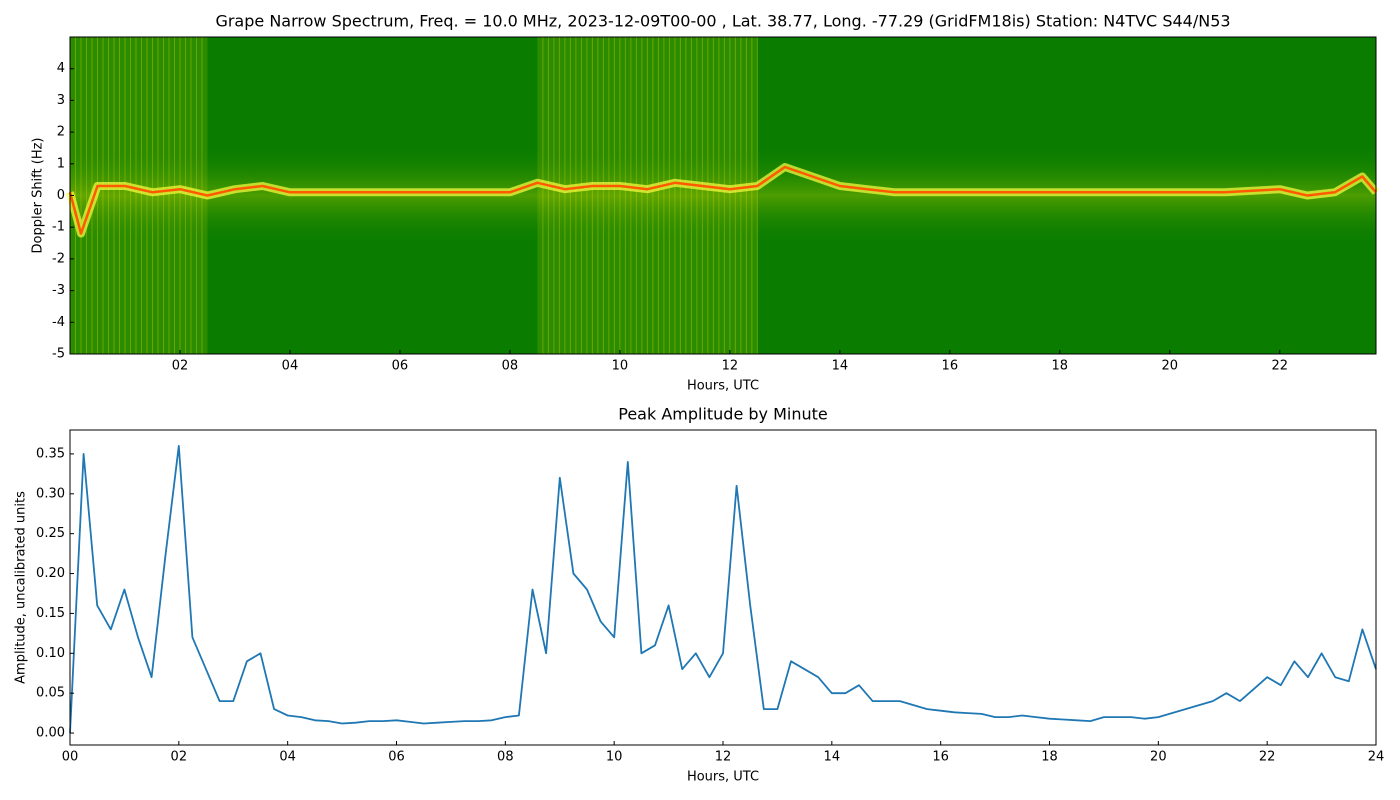  Describe the element at coordinates (61, 195) in the screenshot. I see `y-tick-label: 0` at that location.